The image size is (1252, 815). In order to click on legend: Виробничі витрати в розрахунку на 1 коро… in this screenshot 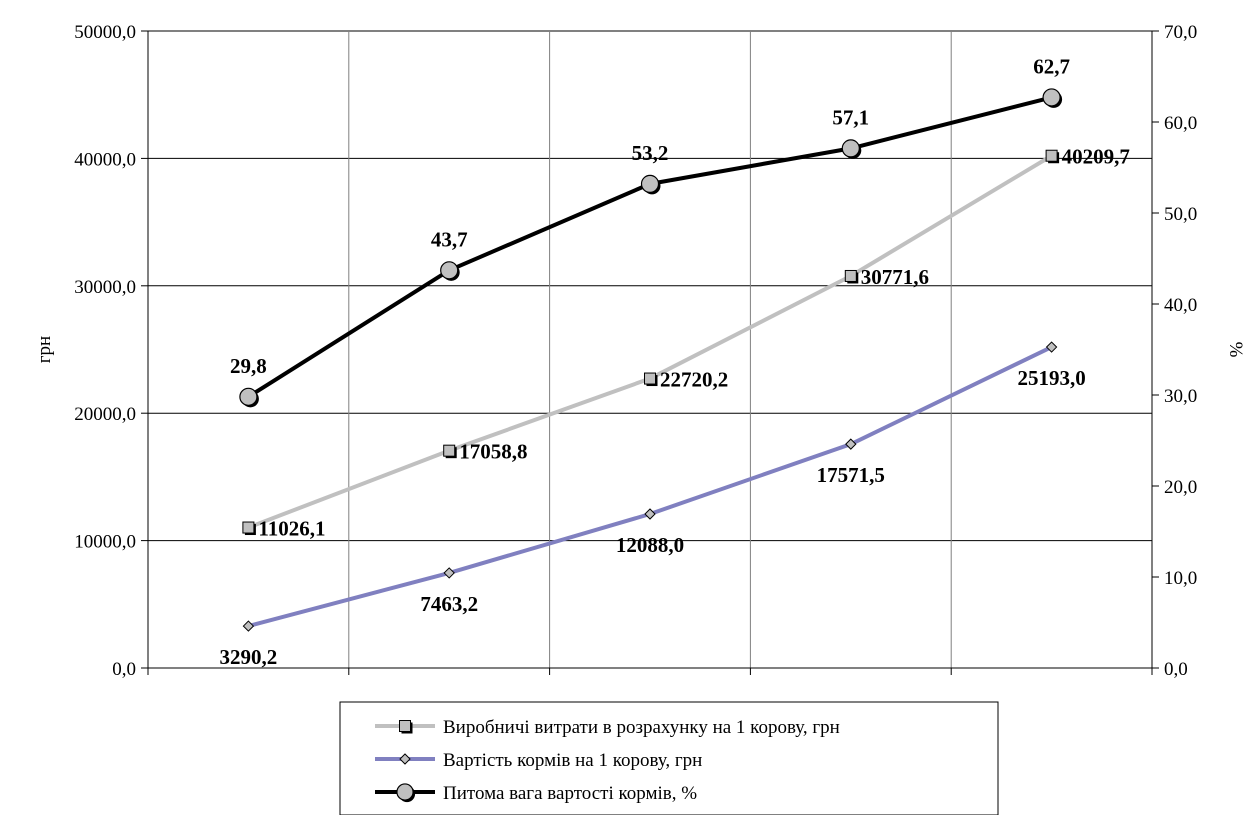, I will do `click(669, 758)`.